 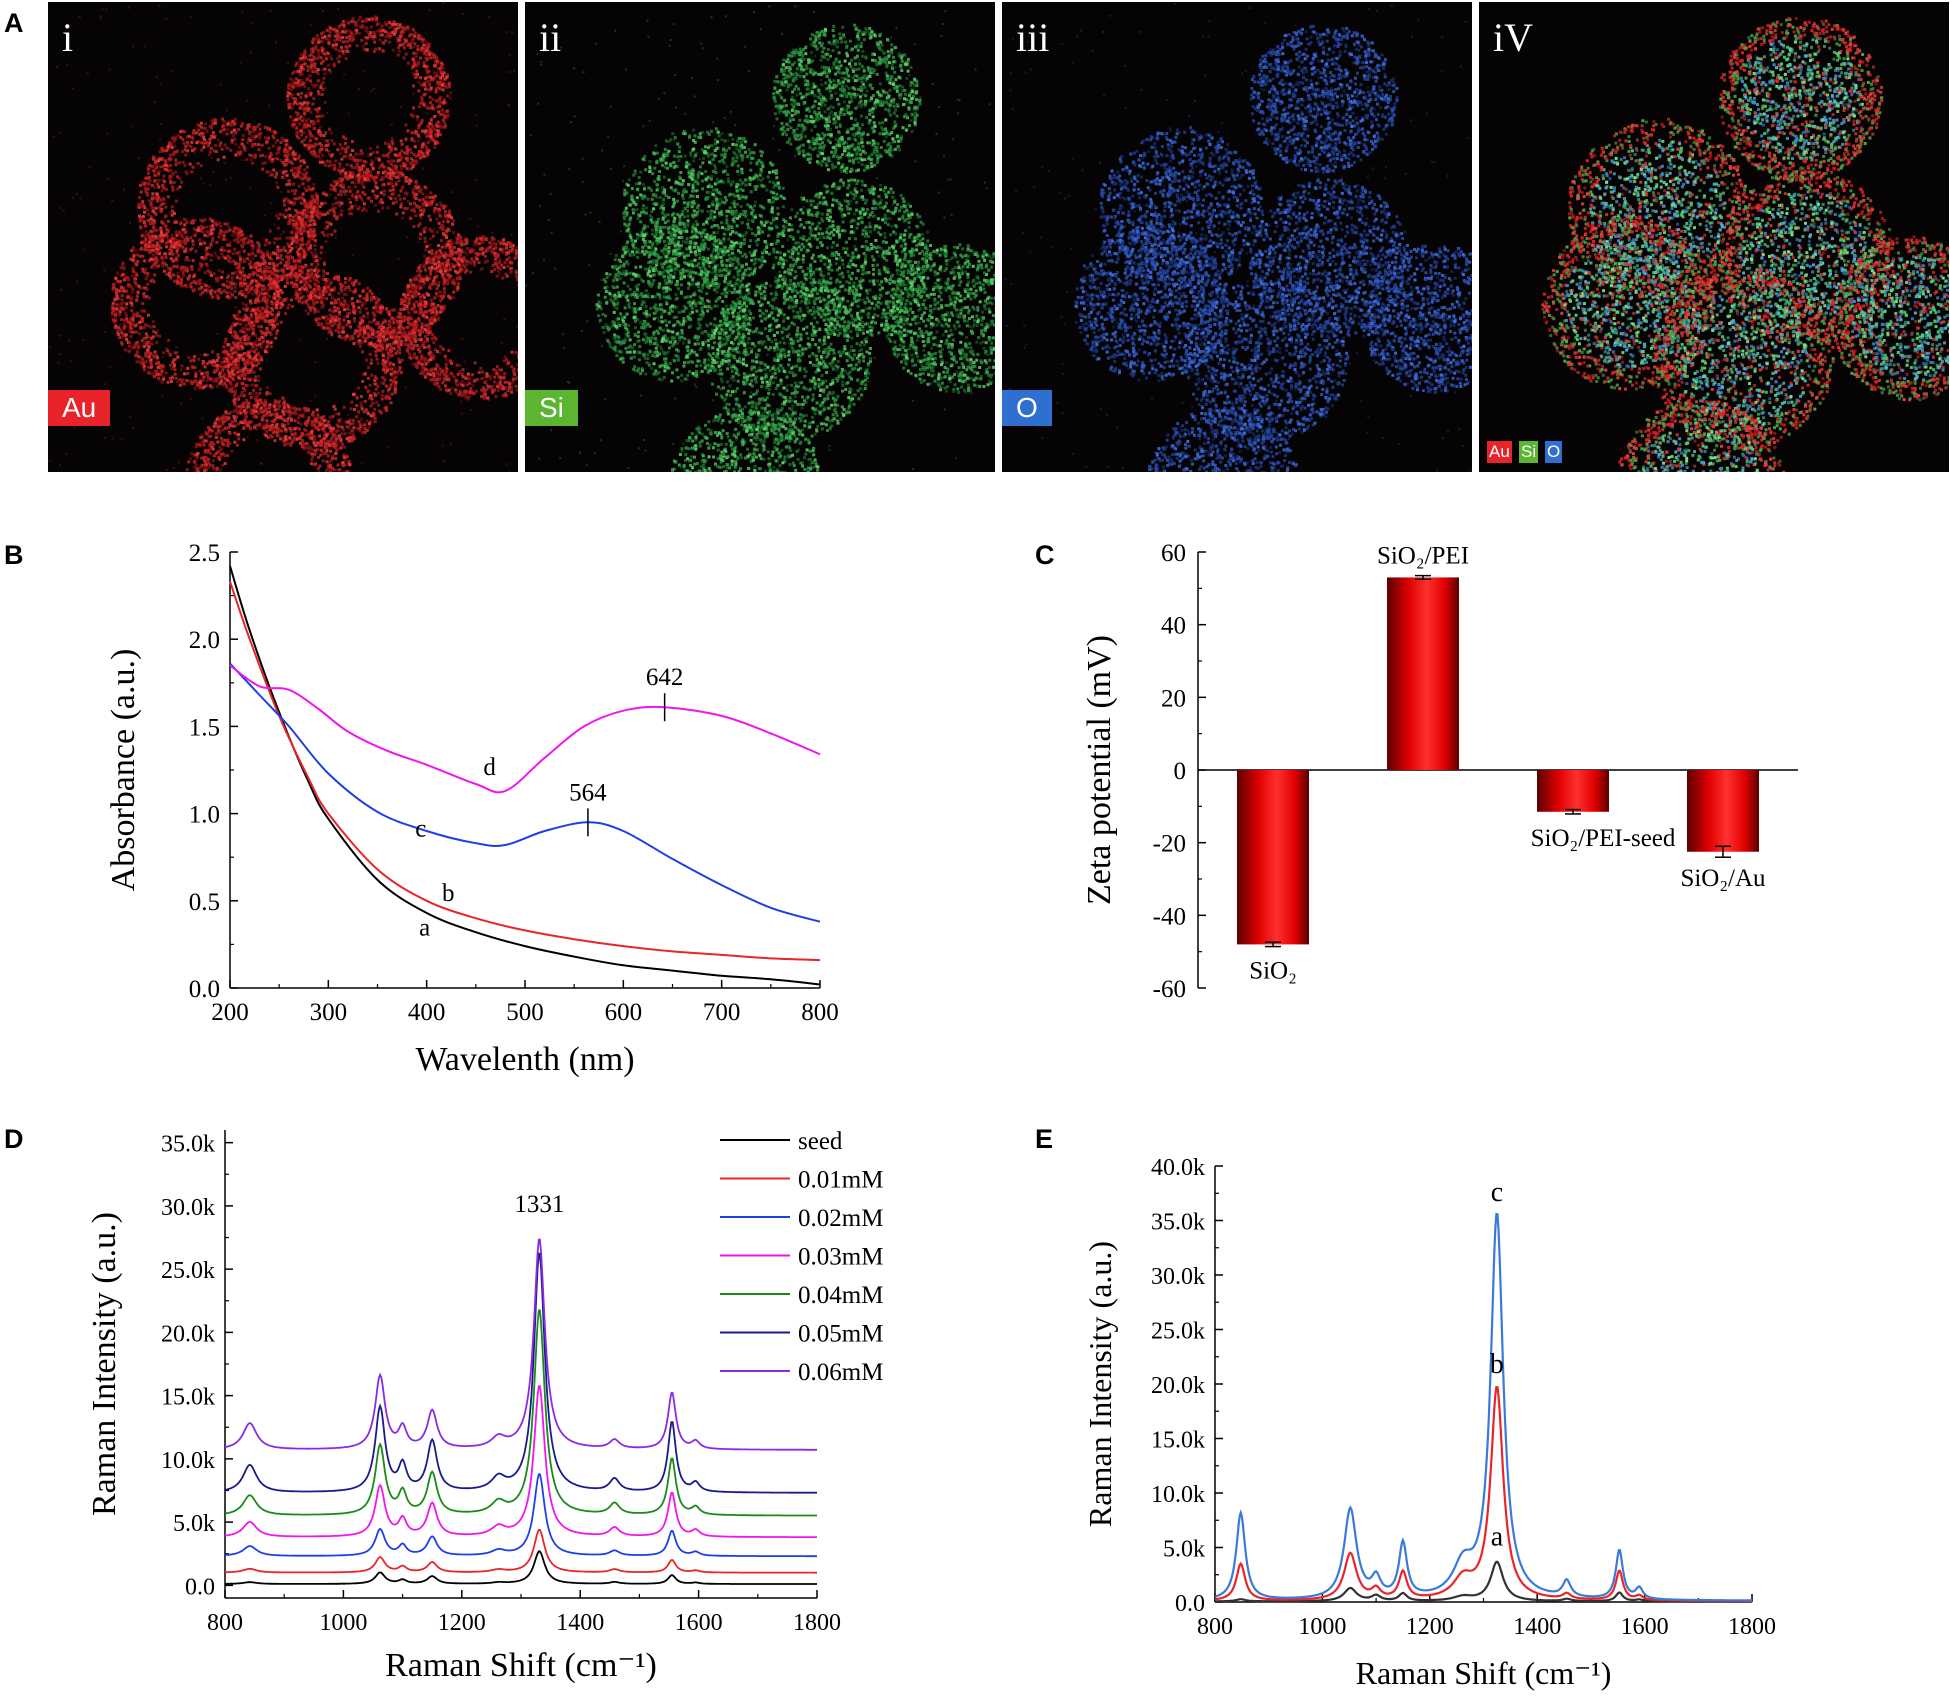 What do you see at coordinates (840, 1295) in the screenshot?
I see `legend-label: 0.04mM` at bounding box center [840, 1295].